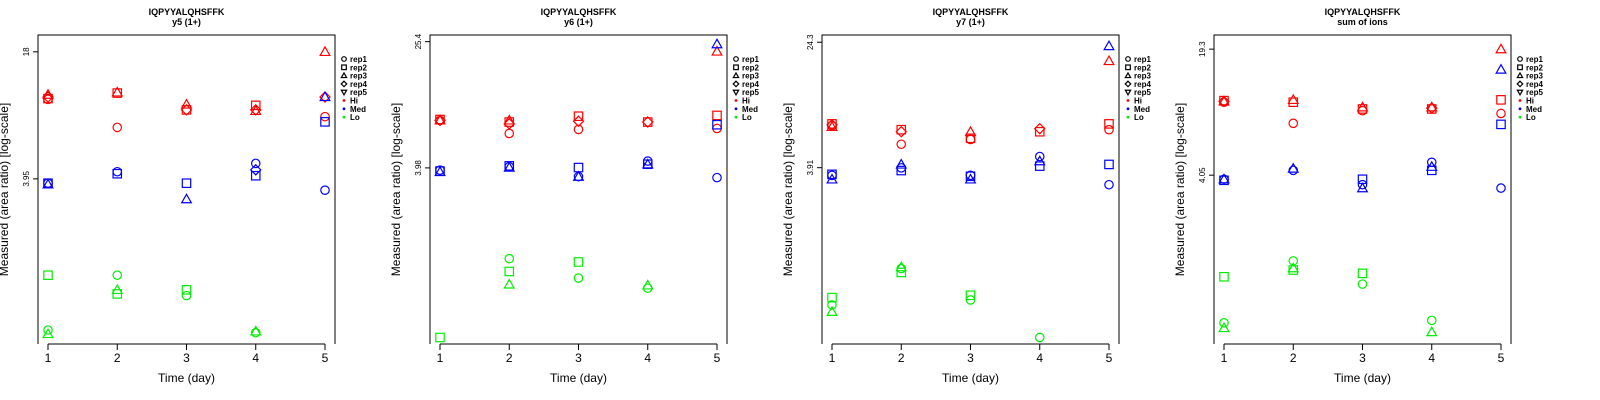 The image size is (1600, 400). What do you see at coordinates (1534, 67) in the screenshot?
I see `legend-label: rep2` at bounding box center [1534, 67].